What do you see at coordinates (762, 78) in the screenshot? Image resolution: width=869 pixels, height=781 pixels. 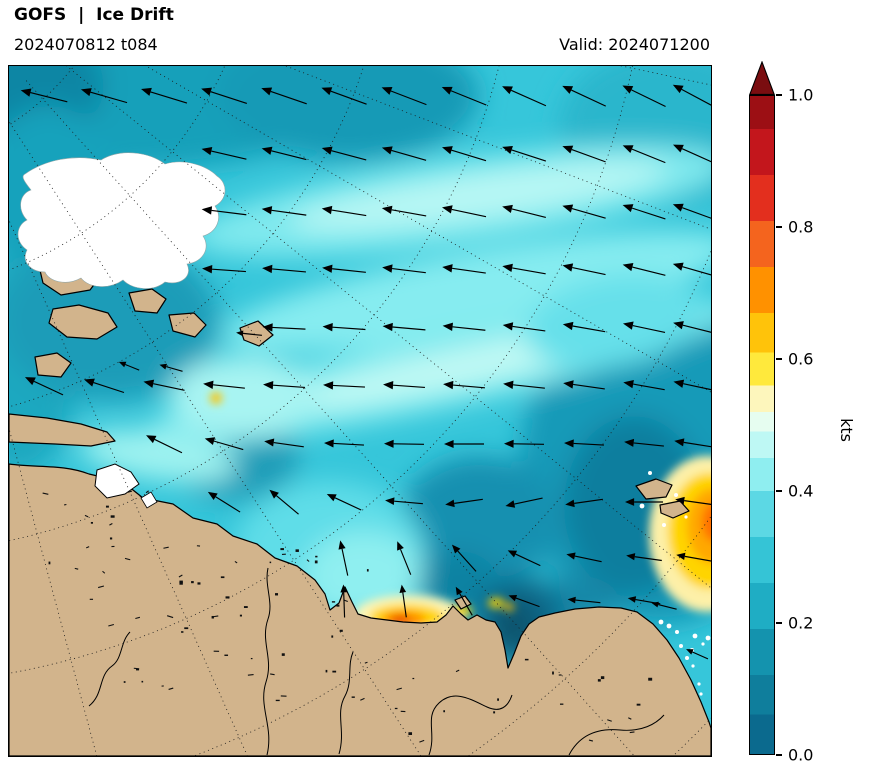 I see `colorbar-extend-arrow` at bounding box center [762, 78].